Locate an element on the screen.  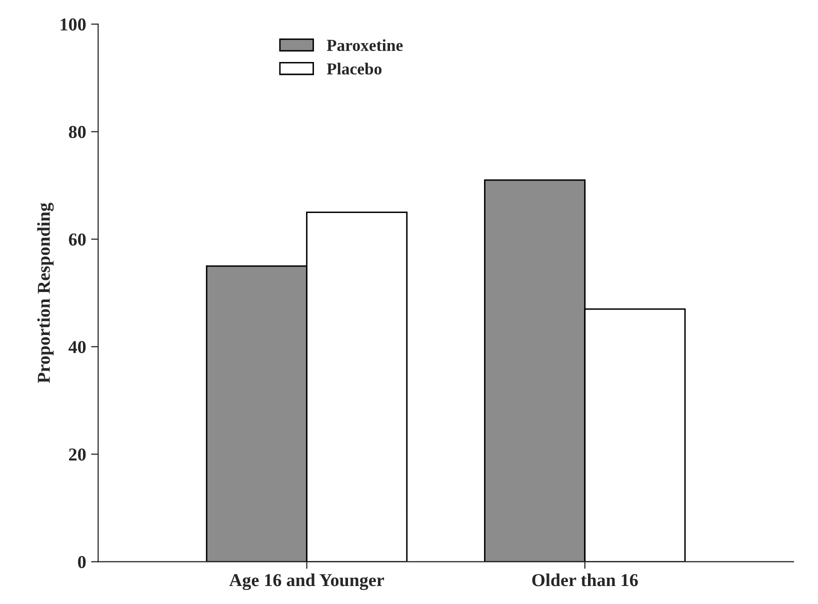
y-tick-label: 20 is located at coordinates (77, 454).